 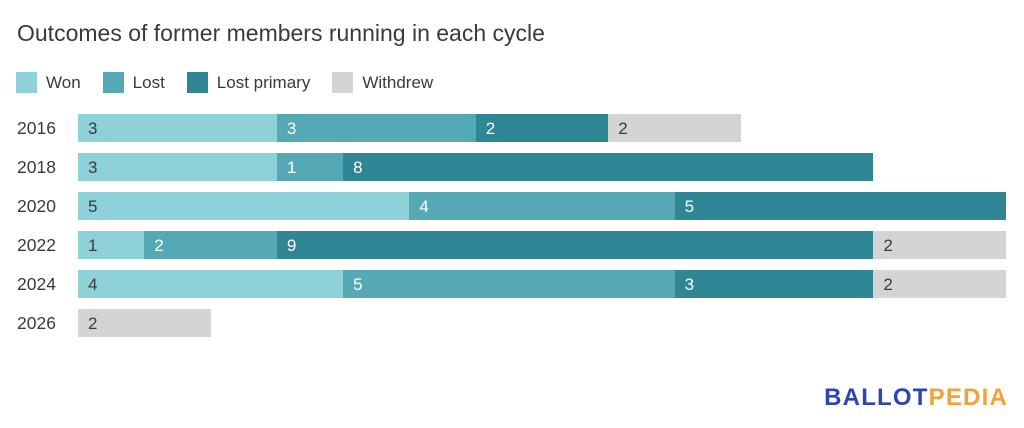 What do you see at coordinates (111, 245) in the screenshot?
I see `bar-segment-won-2022: 1` at bounding box center [111, 245].